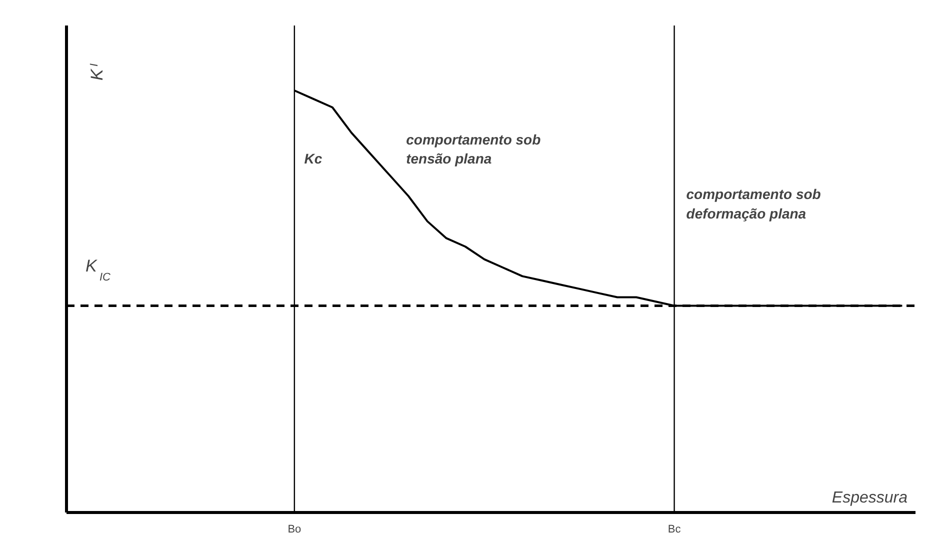  What do you see at coordinates (870, 498) in the screenshot?
I see `x-axis-title: Espessura` at bounding box center [870, 498].